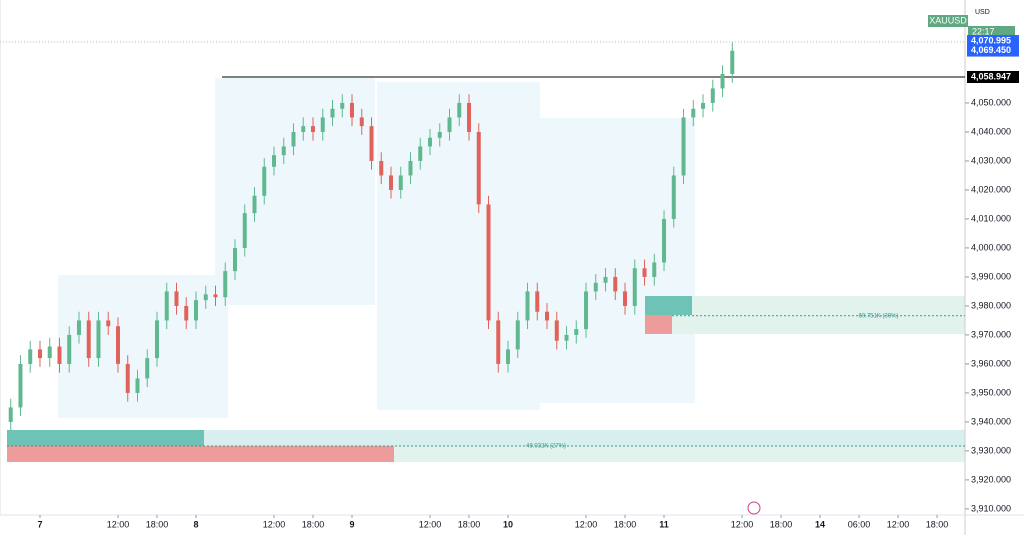  I want to click on x-tick-label: 11, so click(664, 524).